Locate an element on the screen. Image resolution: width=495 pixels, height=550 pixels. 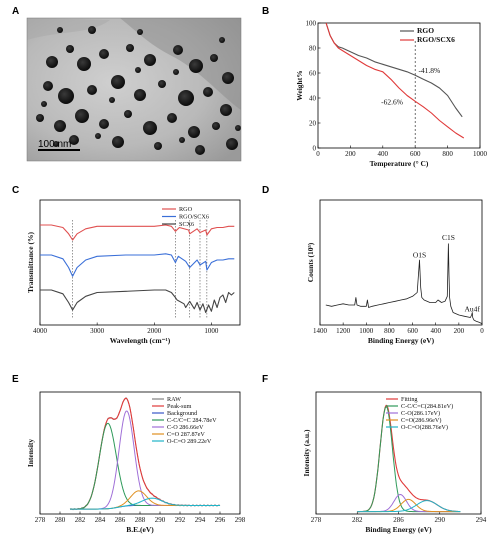
annotation: -62.6% is located at coordinates (392, 101).